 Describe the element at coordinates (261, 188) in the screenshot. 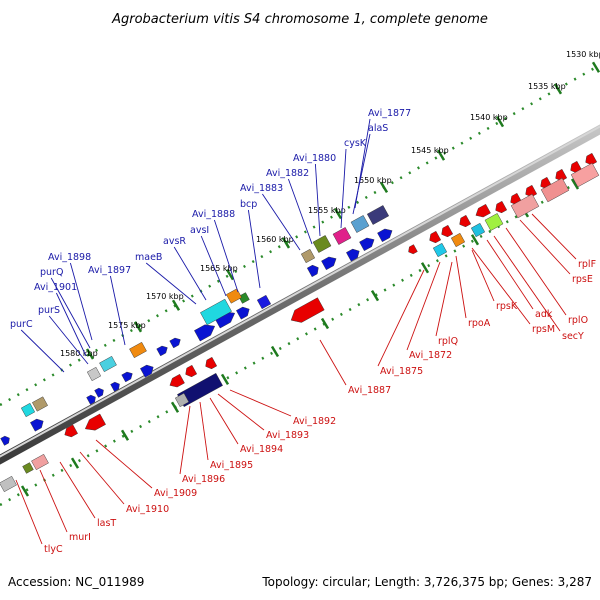

I see `gene-label-forward: Avi_1883` at that location.